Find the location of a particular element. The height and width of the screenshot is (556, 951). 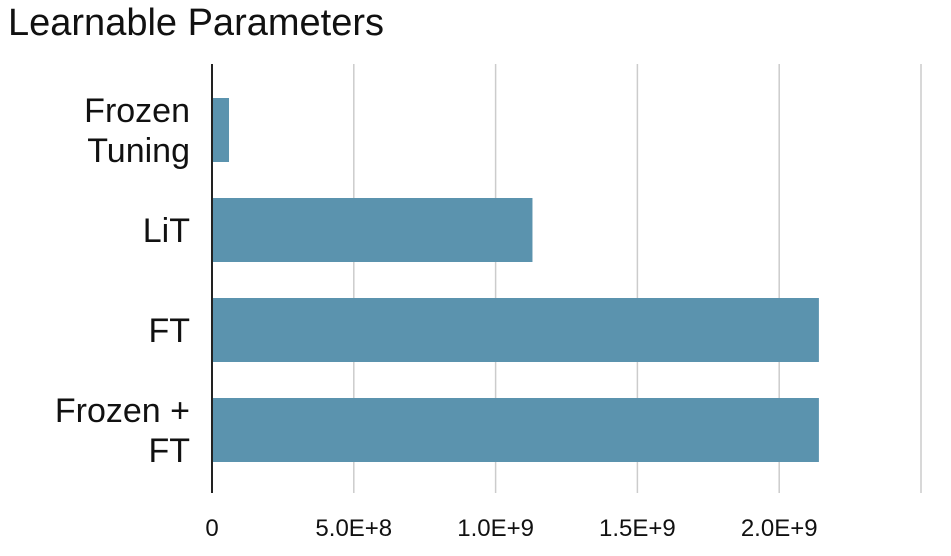

category-label: Frozen Tuning is located at coordinates (137, 131).